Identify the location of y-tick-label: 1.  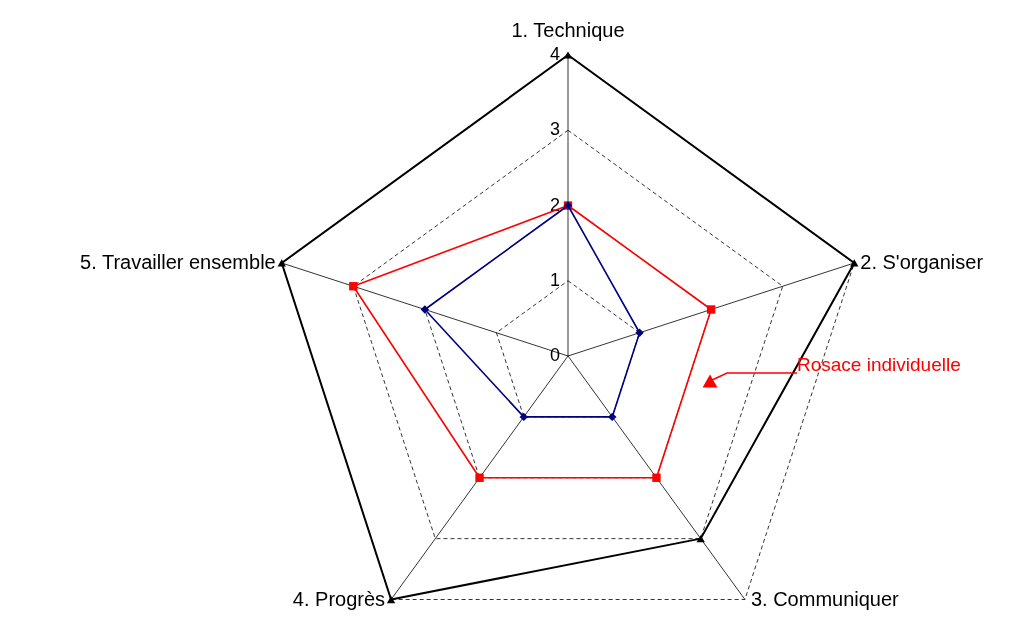
(554, 279).